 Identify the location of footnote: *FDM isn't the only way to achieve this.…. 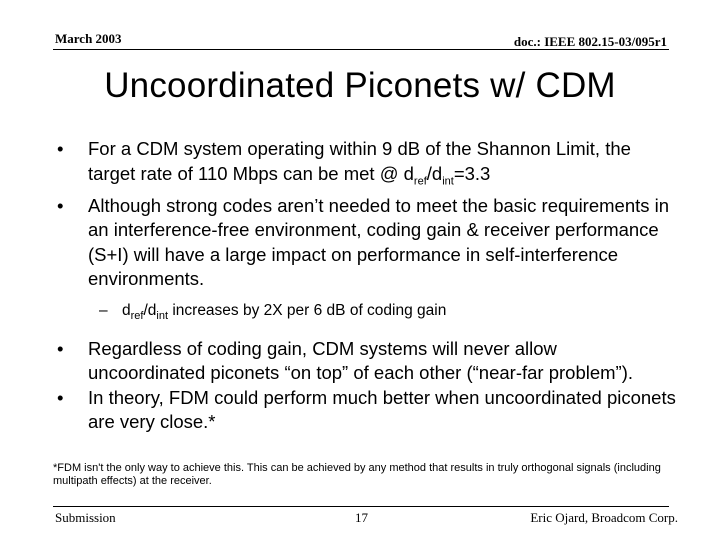
(357, 474).